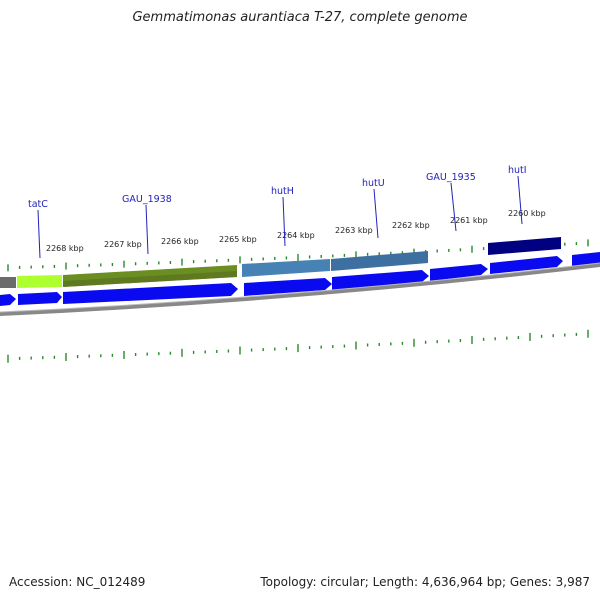  I want to click on kbp-label: 2267 kbp, so click(123, 244).